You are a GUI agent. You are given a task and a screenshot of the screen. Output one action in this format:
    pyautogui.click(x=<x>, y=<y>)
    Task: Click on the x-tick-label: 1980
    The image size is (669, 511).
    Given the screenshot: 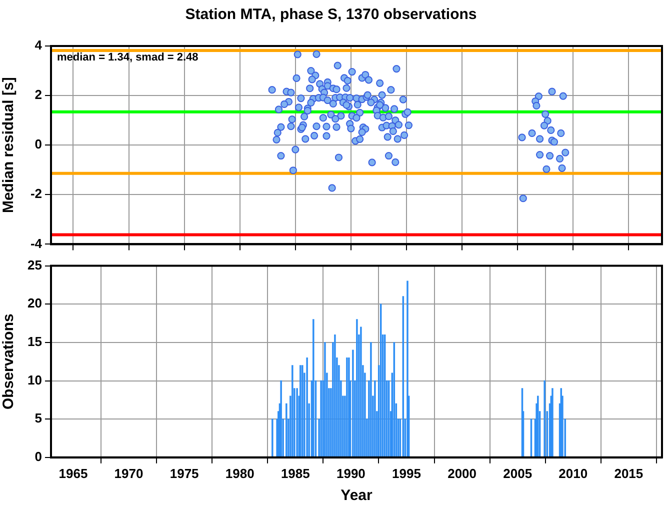 What is the action you would take?
    pyautogui.click(x=239, y=473)
    